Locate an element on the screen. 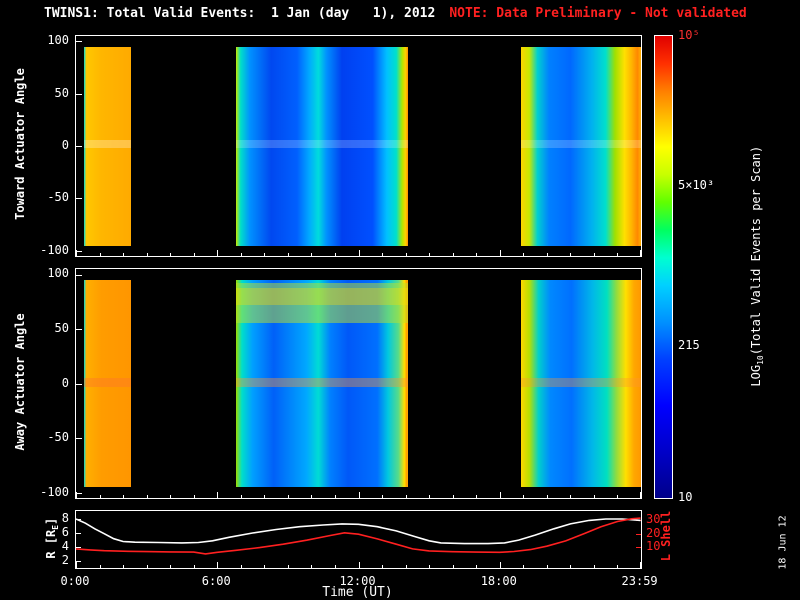 The image size is (800, 600). orbit-lines is located at coordinates (358, 536).